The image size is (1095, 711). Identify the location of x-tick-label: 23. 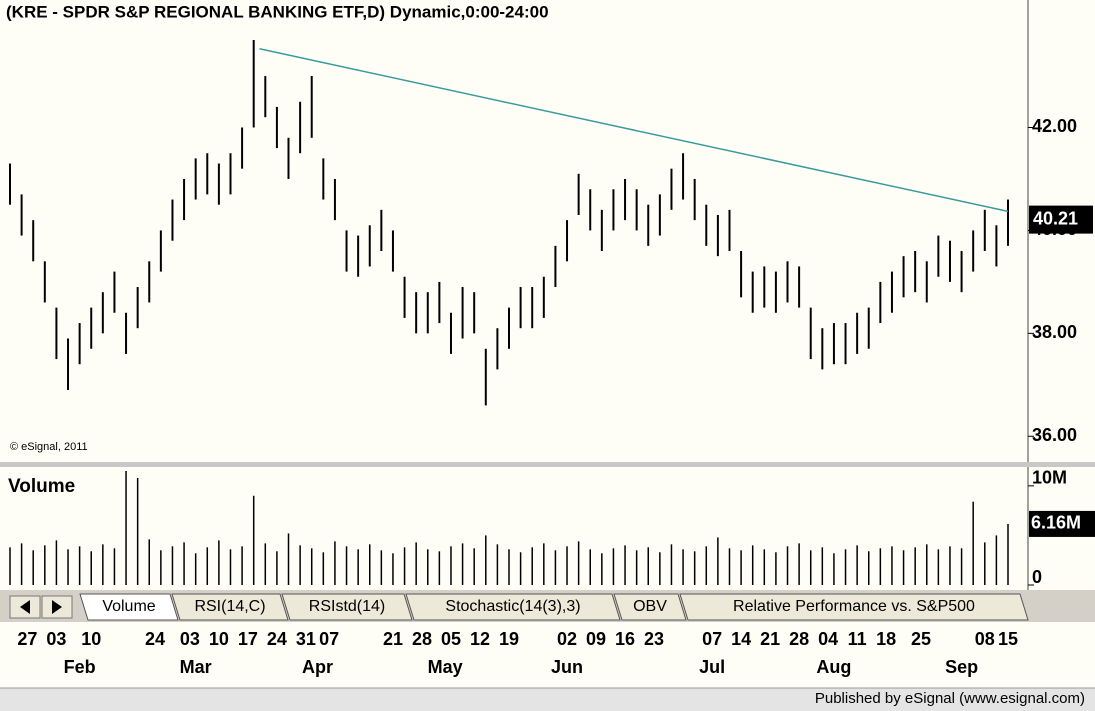
(654, 639).